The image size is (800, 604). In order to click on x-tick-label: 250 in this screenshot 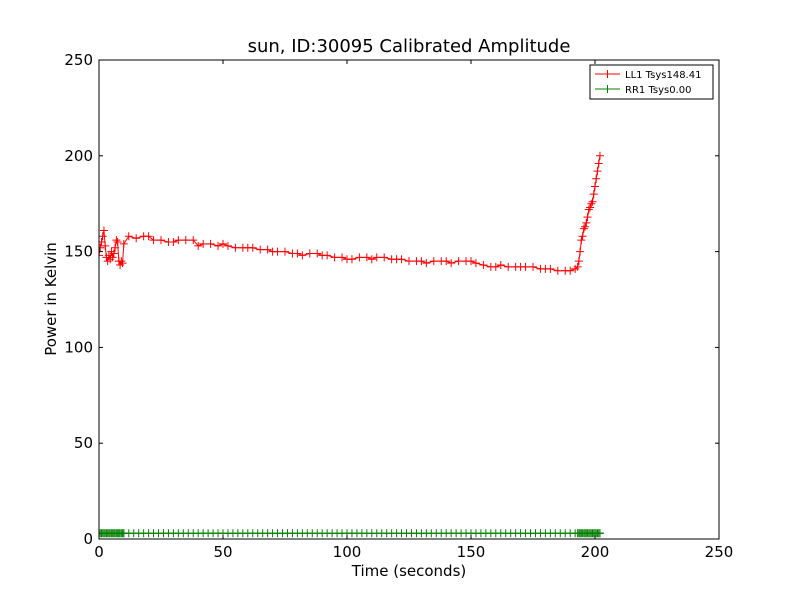, I will do `click(719, 552)`.